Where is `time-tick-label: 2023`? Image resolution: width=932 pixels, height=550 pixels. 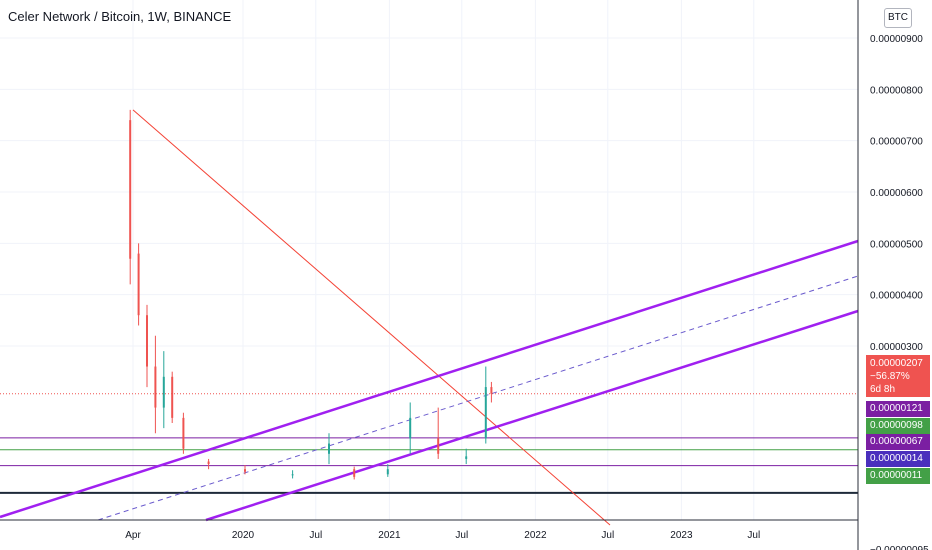 time-tick-label: 2023 is located at coordinates (681, 535).